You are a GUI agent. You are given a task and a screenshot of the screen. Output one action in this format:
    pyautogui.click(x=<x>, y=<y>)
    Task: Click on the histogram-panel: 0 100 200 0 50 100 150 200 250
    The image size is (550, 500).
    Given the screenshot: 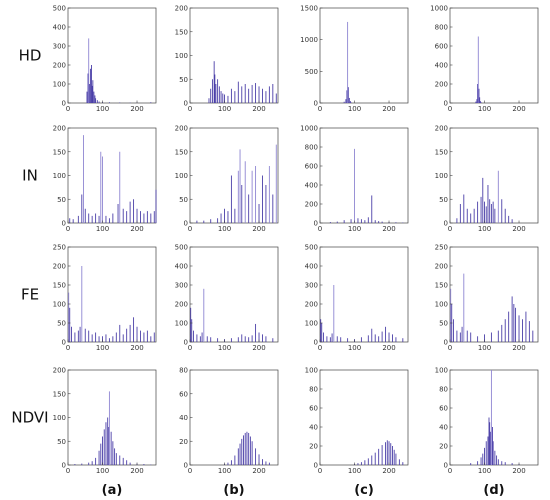 What is the action you would take?
    pyautogui.click(x=105, y=298)
    